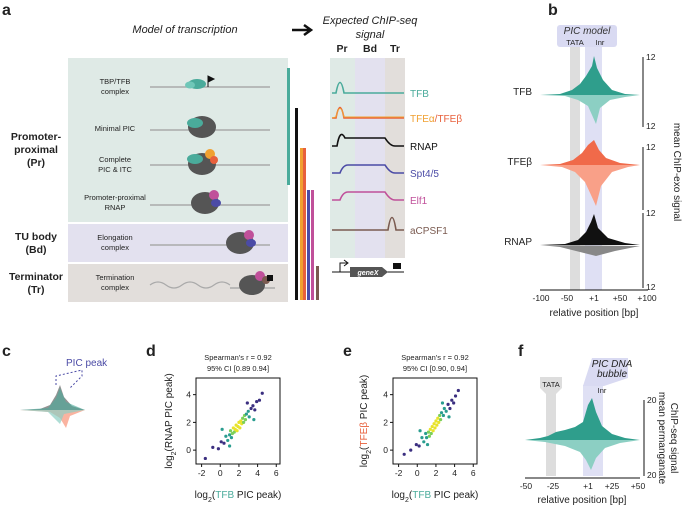  What do you see at coordinates (238, 497) in the screenshot?
I see `axis-label: log2(TFB PIC peak)` at bounding box center [238, 497].